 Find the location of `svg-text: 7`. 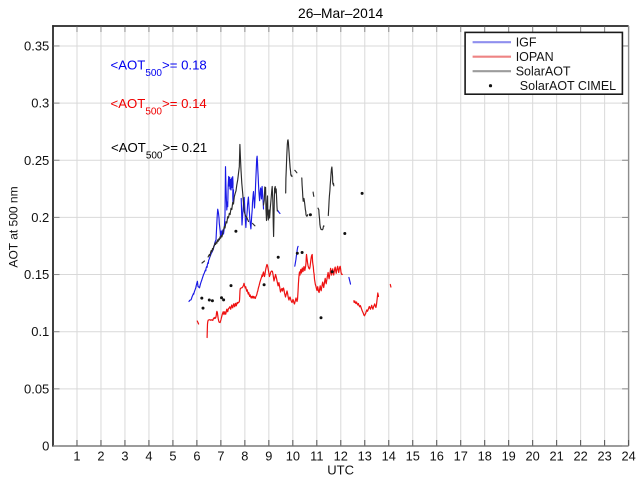

svg-text: 7 is located at coordinates (220, 456).